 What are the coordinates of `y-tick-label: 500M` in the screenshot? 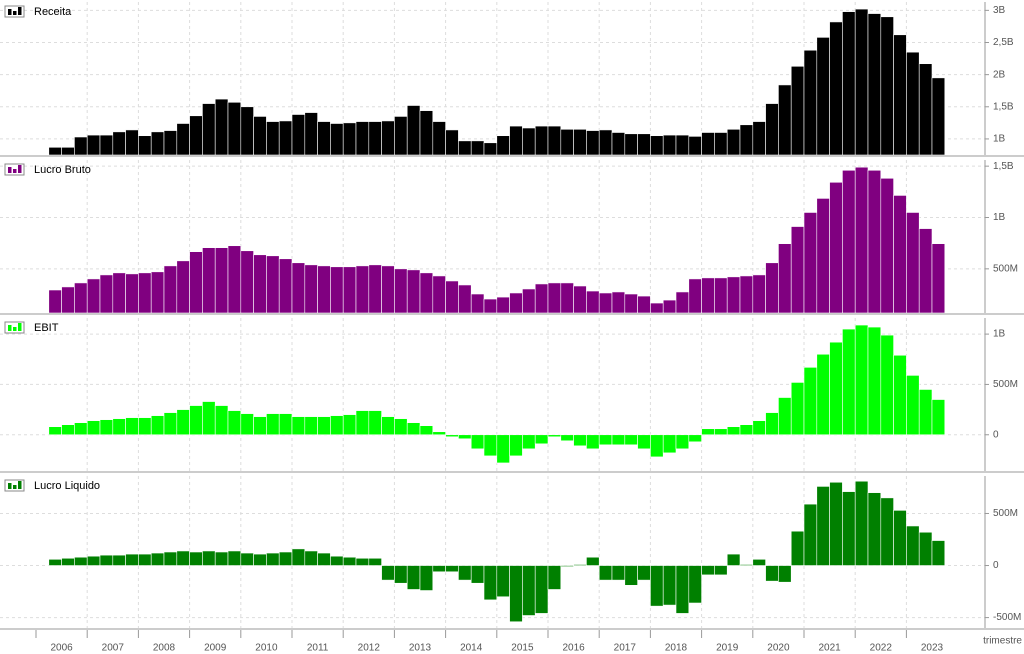 It's located at (1005, 384).